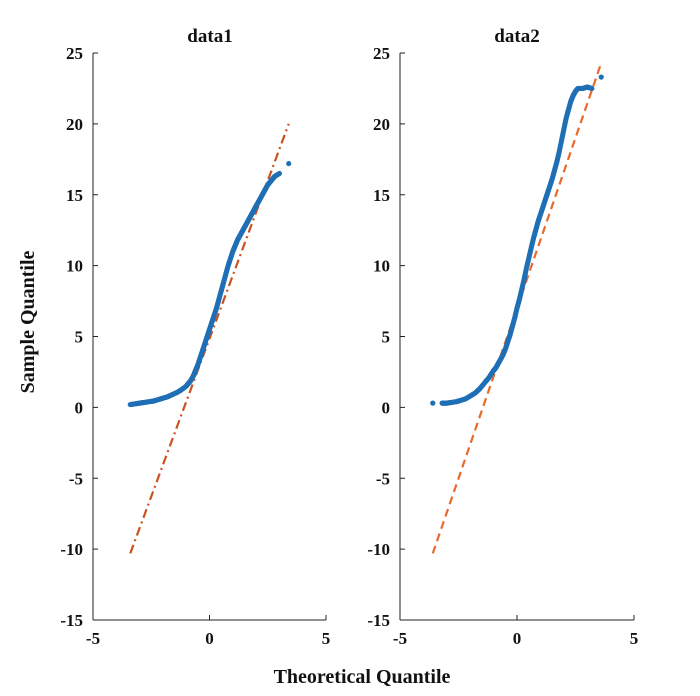  Describe the element at coordinates (516, 36) in the screenshot. I see `plot-title: data2` at that location.